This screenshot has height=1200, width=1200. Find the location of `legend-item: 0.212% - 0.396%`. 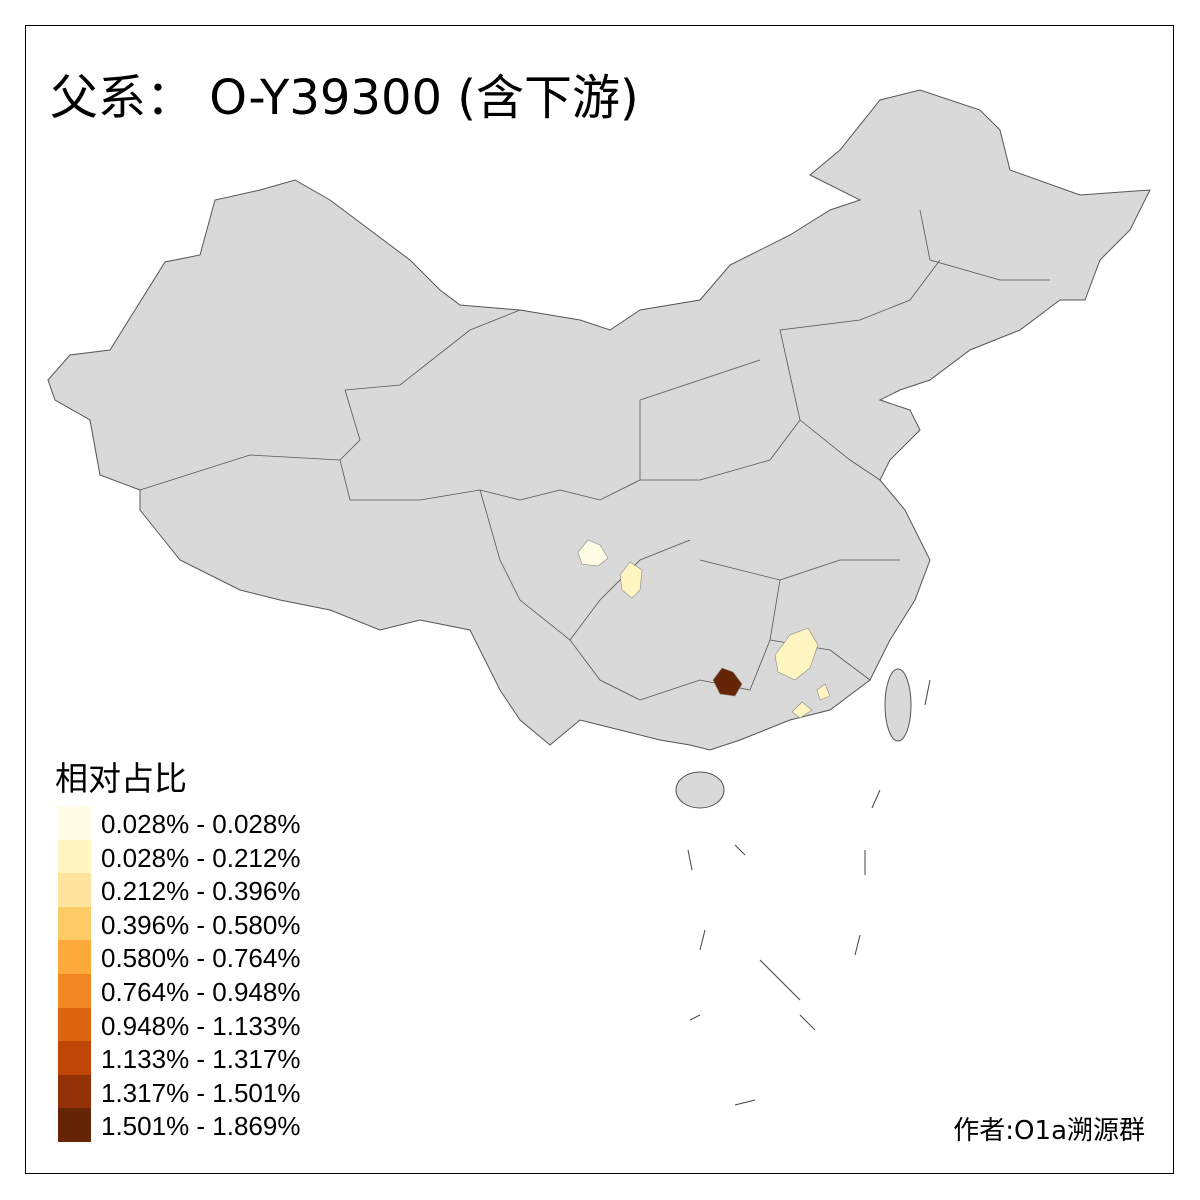

legend-item: 0.212% - 0.396% is located at coordinates (218, 890).